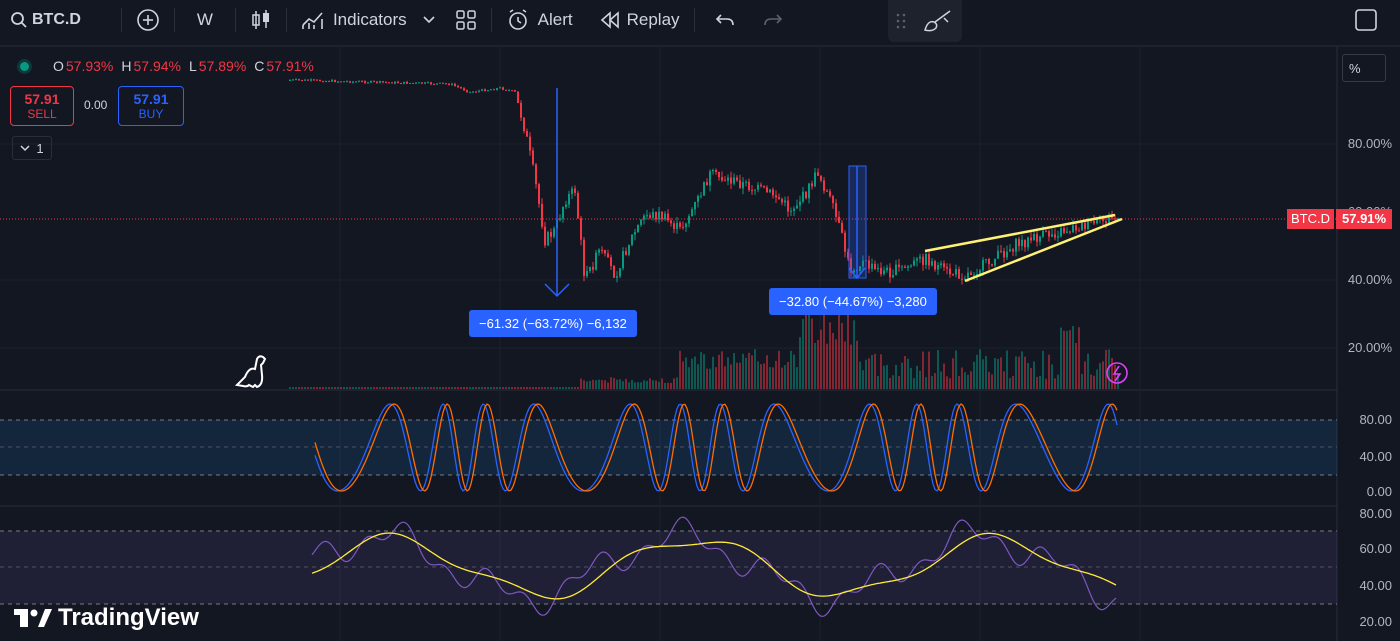 The image size is (1400, 641). I want to click on brush-icon, so click(938, 21).